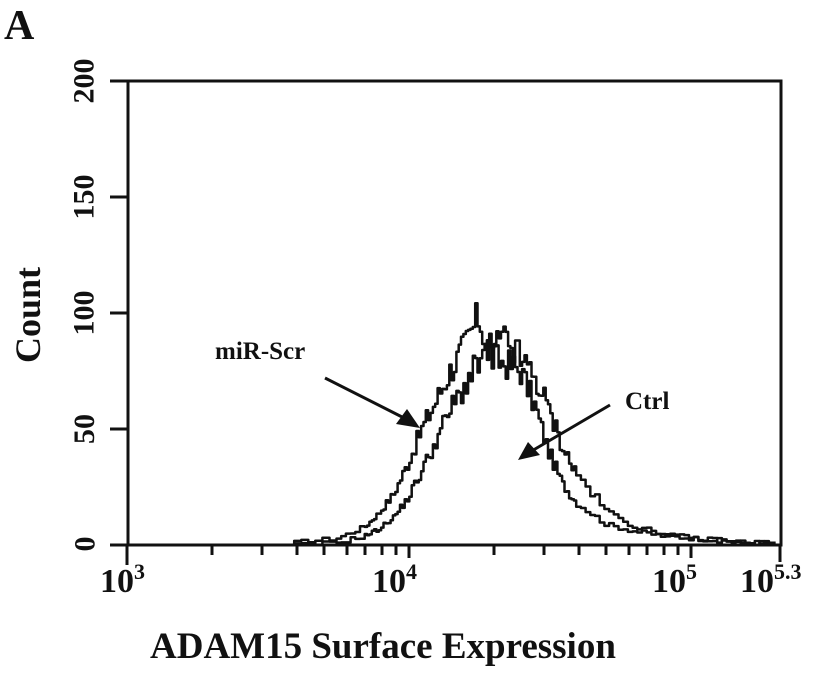 The image size is (821, 675). Describe the element at coordinates (383, 646) in the screenshot. I see `x-axis-label: ADAM15 Surface Expression` at that location.